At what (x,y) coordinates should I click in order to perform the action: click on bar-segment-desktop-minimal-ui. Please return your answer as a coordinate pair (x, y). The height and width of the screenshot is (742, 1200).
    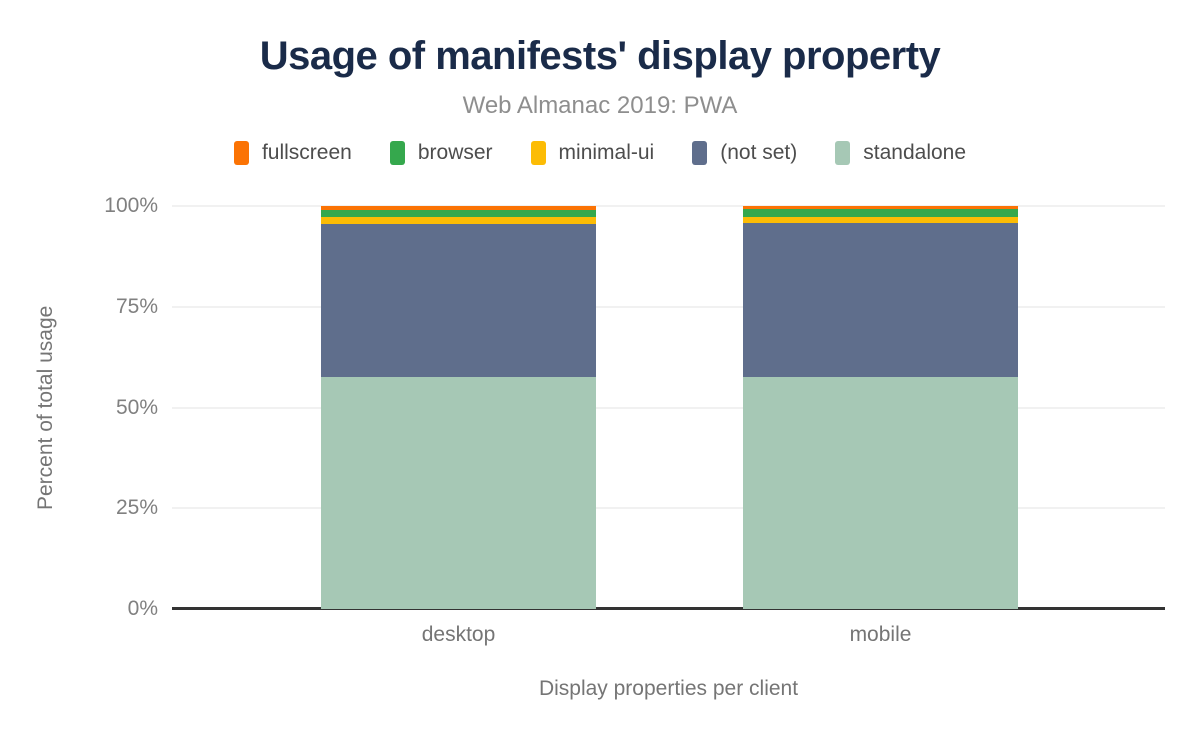
    Looking at the image, I should click on (458, 220).